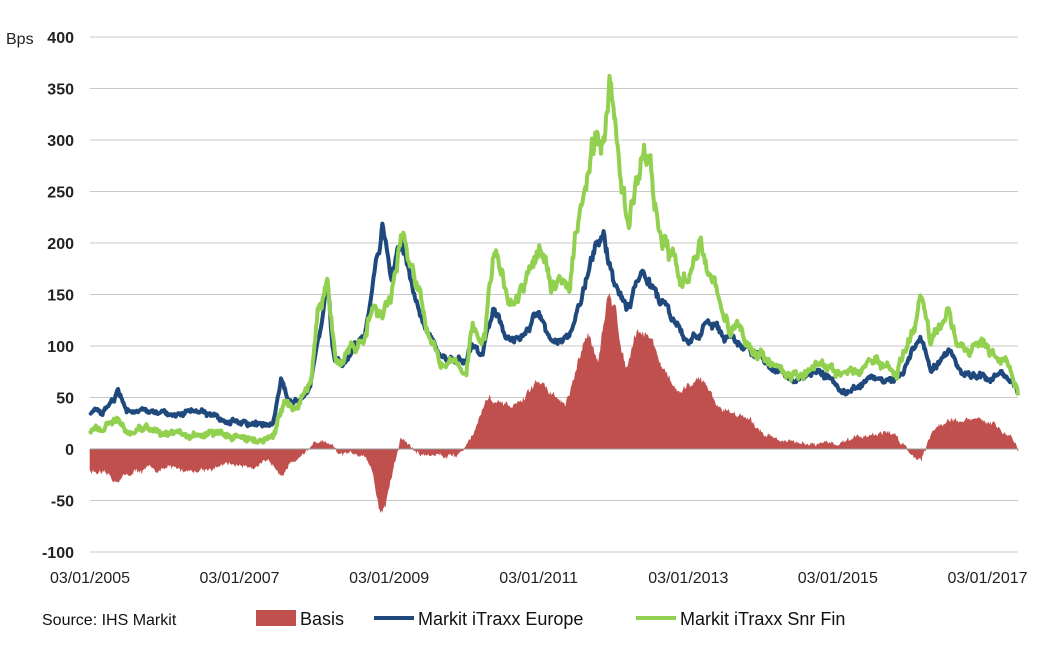 This screenshot has height=647, width=1038. I want to click on x-tick-label: 03/01/2007, so click(239, 578).